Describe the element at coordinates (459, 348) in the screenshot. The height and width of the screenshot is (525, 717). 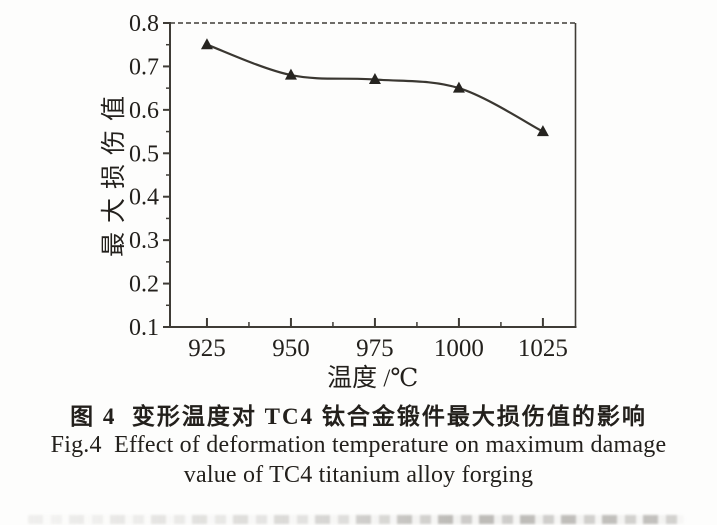
I see `x-tick-label: 1000` at that location.